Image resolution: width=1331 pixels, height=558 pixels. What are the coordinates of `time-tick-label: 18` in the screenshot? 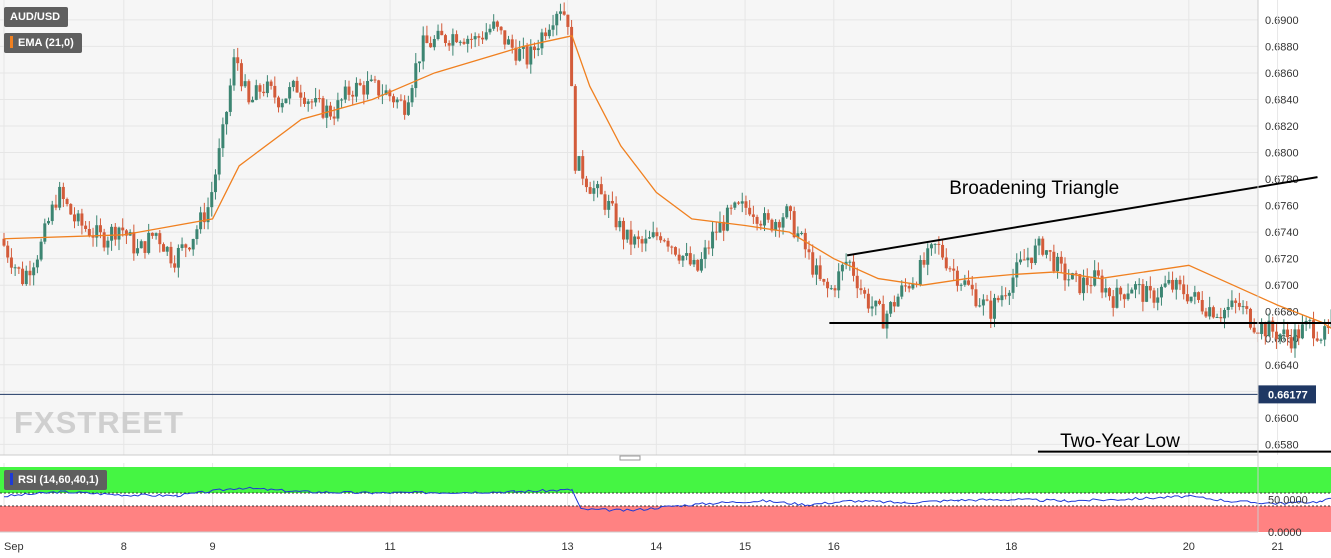 It's located at (1011, 547).